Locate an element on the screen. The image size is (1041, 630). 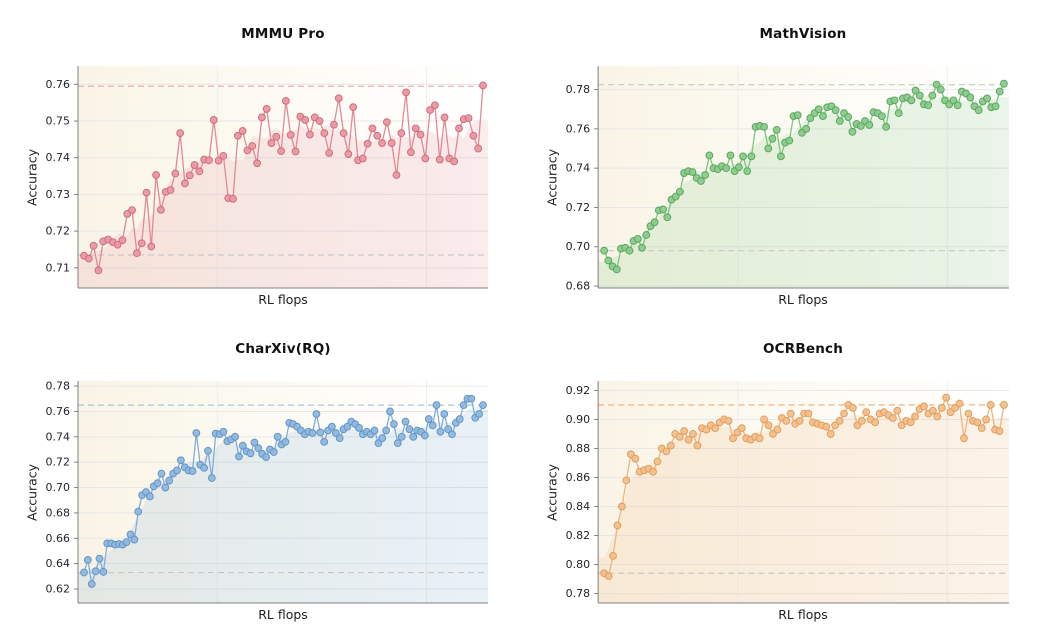
svg-text: 0.75 is located at coordinates (58, 121).